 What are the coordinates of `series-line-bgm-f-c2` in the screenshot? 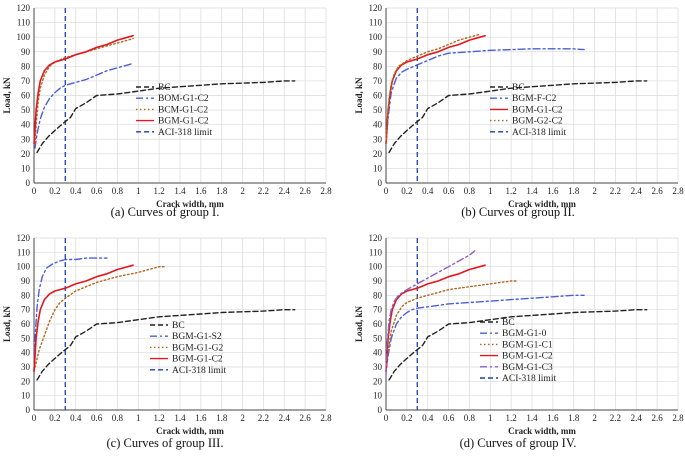 It's located at (485, 96).